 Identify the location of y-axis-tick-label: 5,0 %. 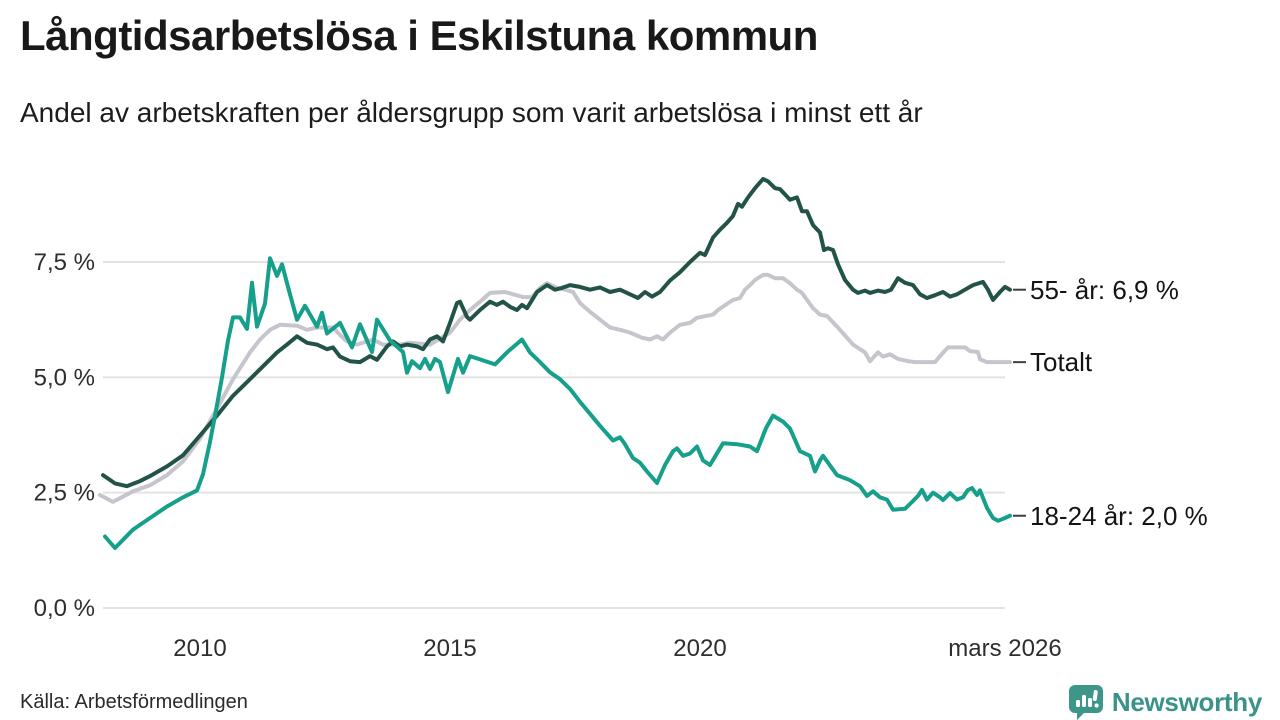
(64, 377).